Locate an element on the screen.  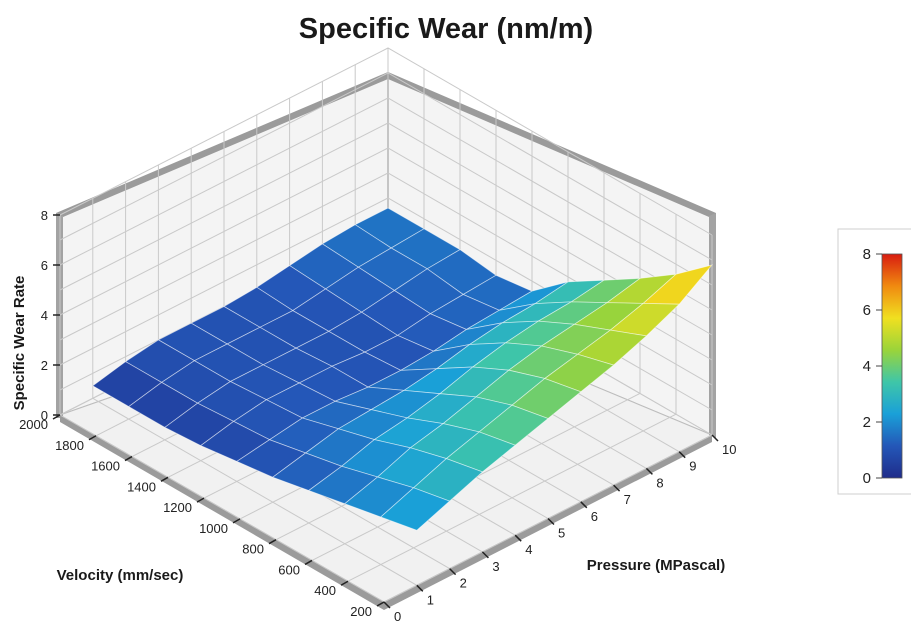
floor-front-rim-right is located at coordinates (548, 522).